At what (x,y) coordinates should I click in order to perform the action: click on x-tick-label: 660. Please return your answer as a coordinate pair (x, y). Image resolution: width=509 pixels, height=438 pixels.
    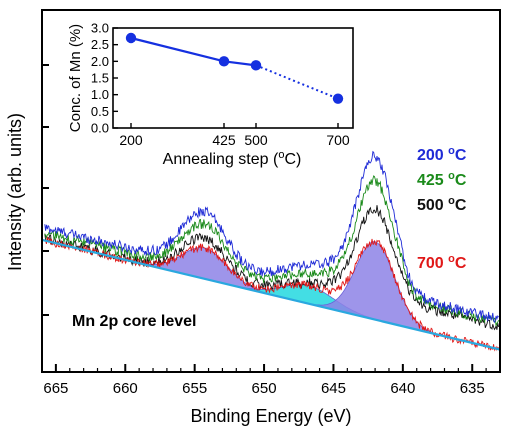
    Looking at the image, I should click on (125, 388).